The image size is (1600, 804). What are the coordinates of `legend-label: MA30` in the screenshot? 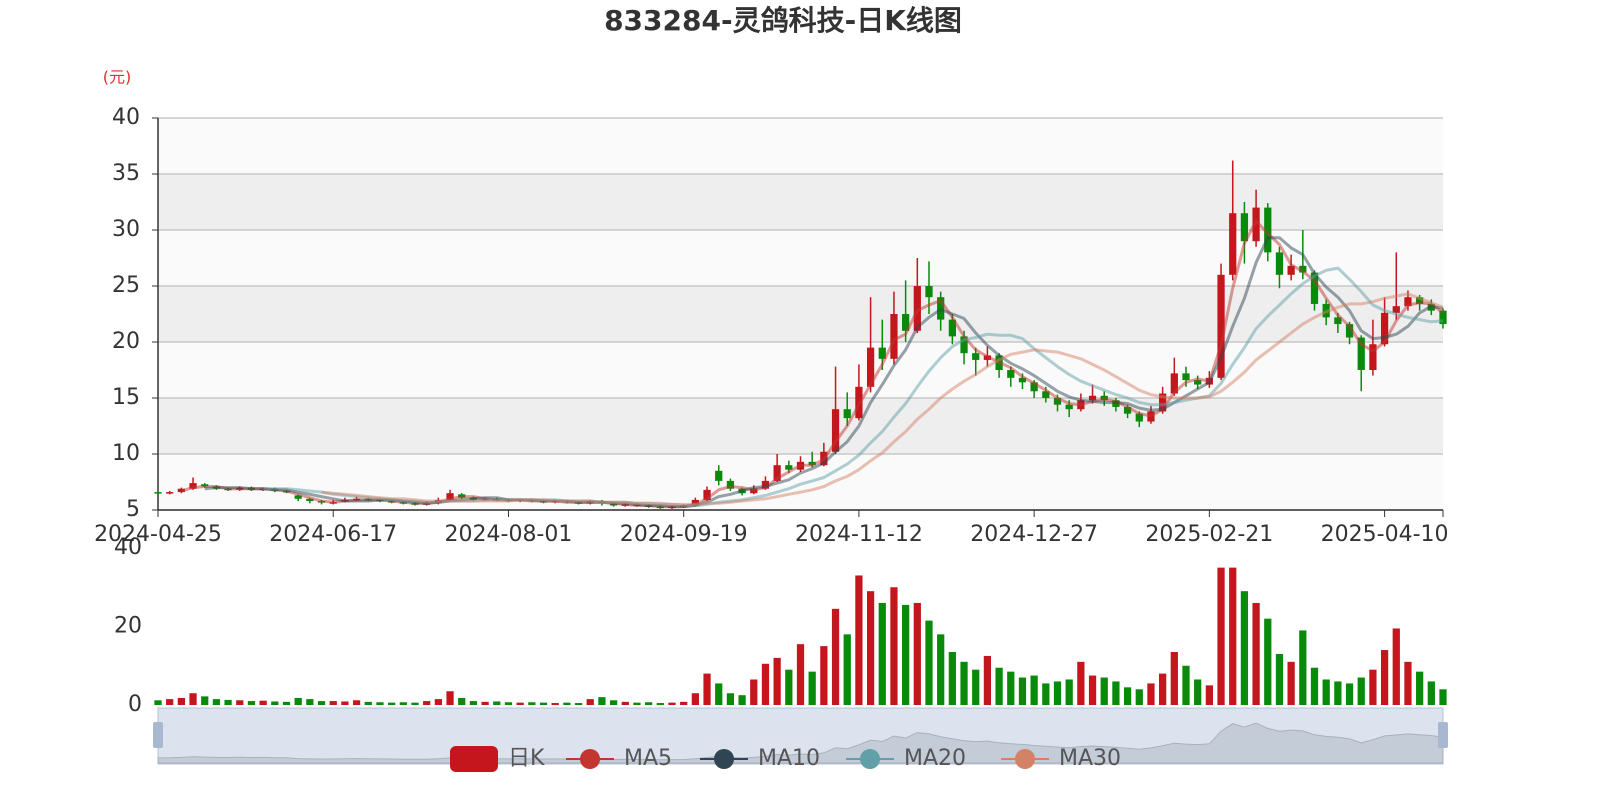 It's located at (1090, 758).